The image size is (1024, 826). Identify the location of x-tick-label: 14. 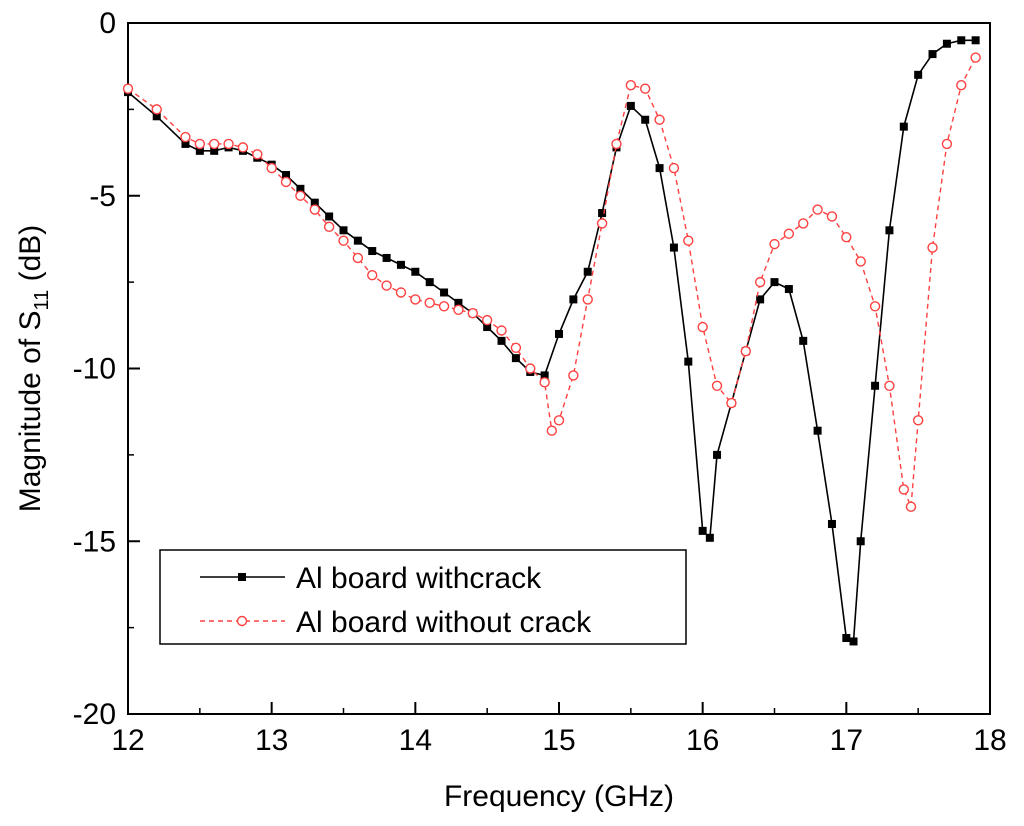
(415, 740).